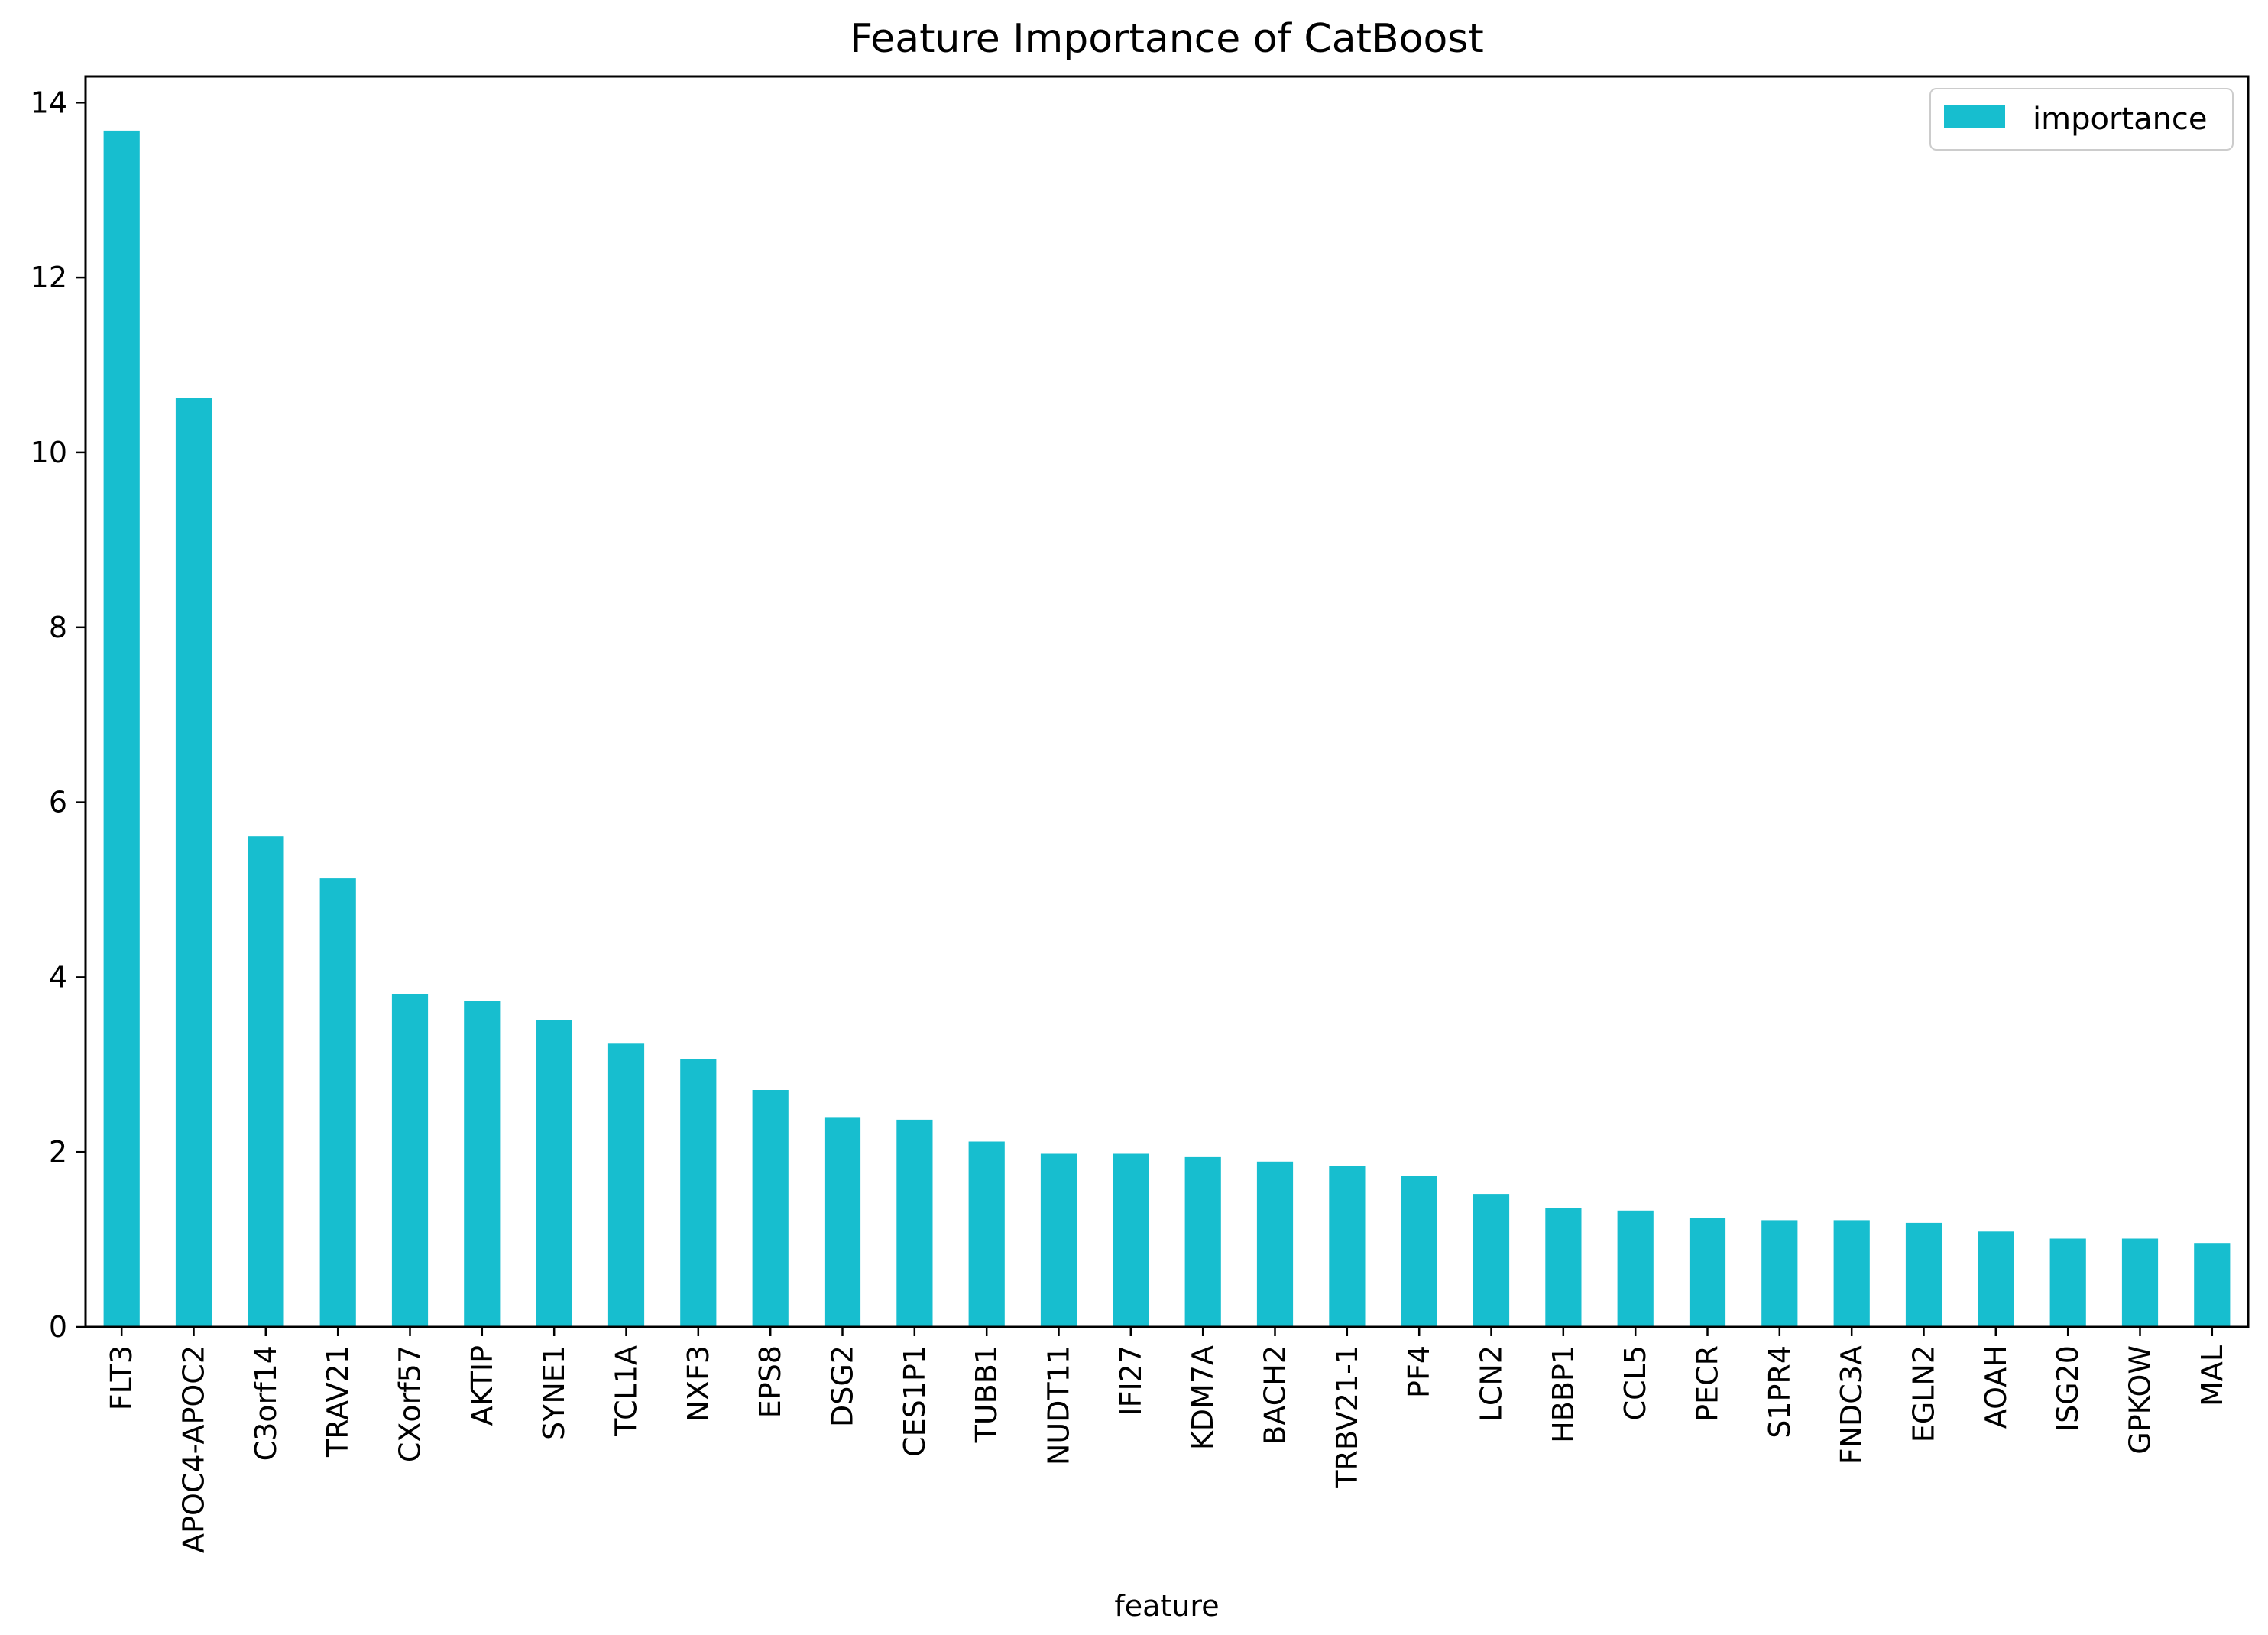  Describe the element at coordinates (1780, 1392) in the screenshot. I see `x-tick-label: S1PR4` at that location.